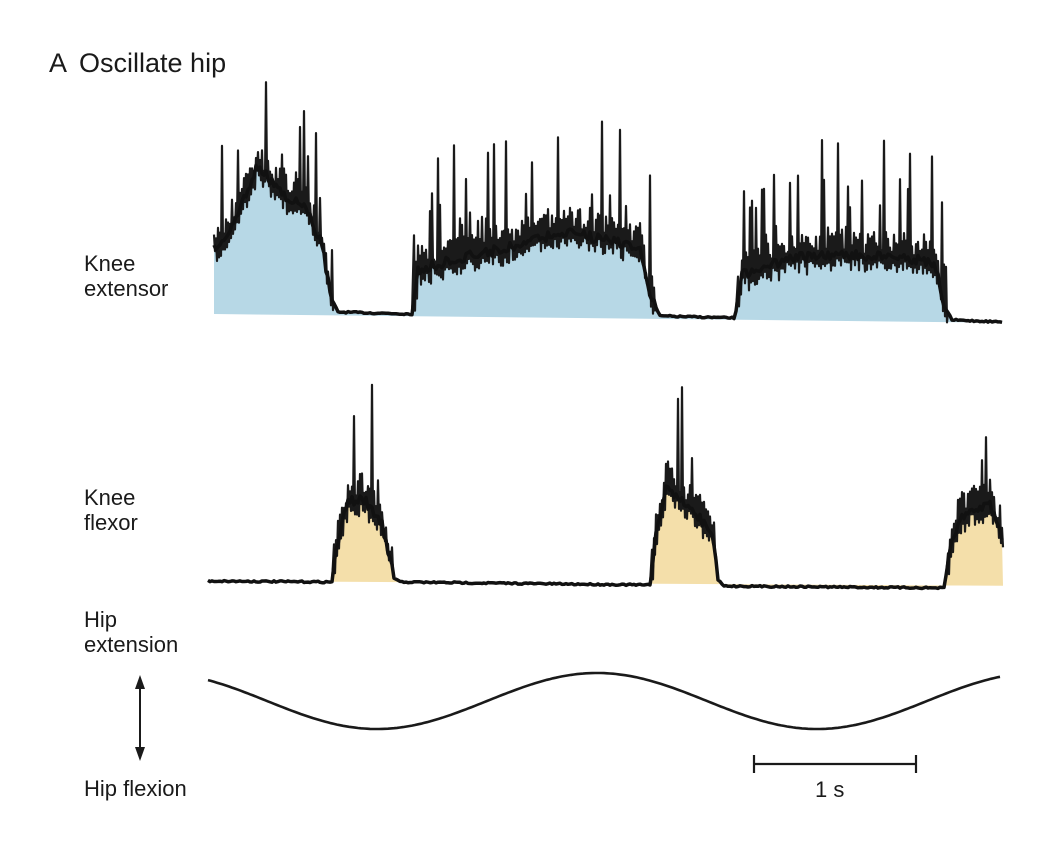  What do you see at coordinates (131, 645) in the screenshot?
I see `hip-extension-label-line-2: extension` at bounding box center [131, 645].